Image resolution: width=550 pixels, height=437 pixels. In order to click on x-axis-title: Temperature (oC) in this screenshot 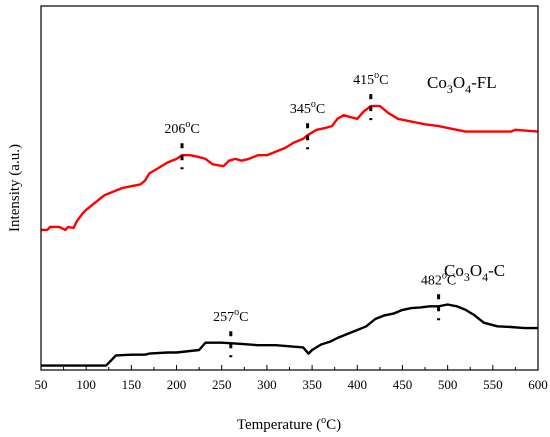, I will do `click(289, 424)`.